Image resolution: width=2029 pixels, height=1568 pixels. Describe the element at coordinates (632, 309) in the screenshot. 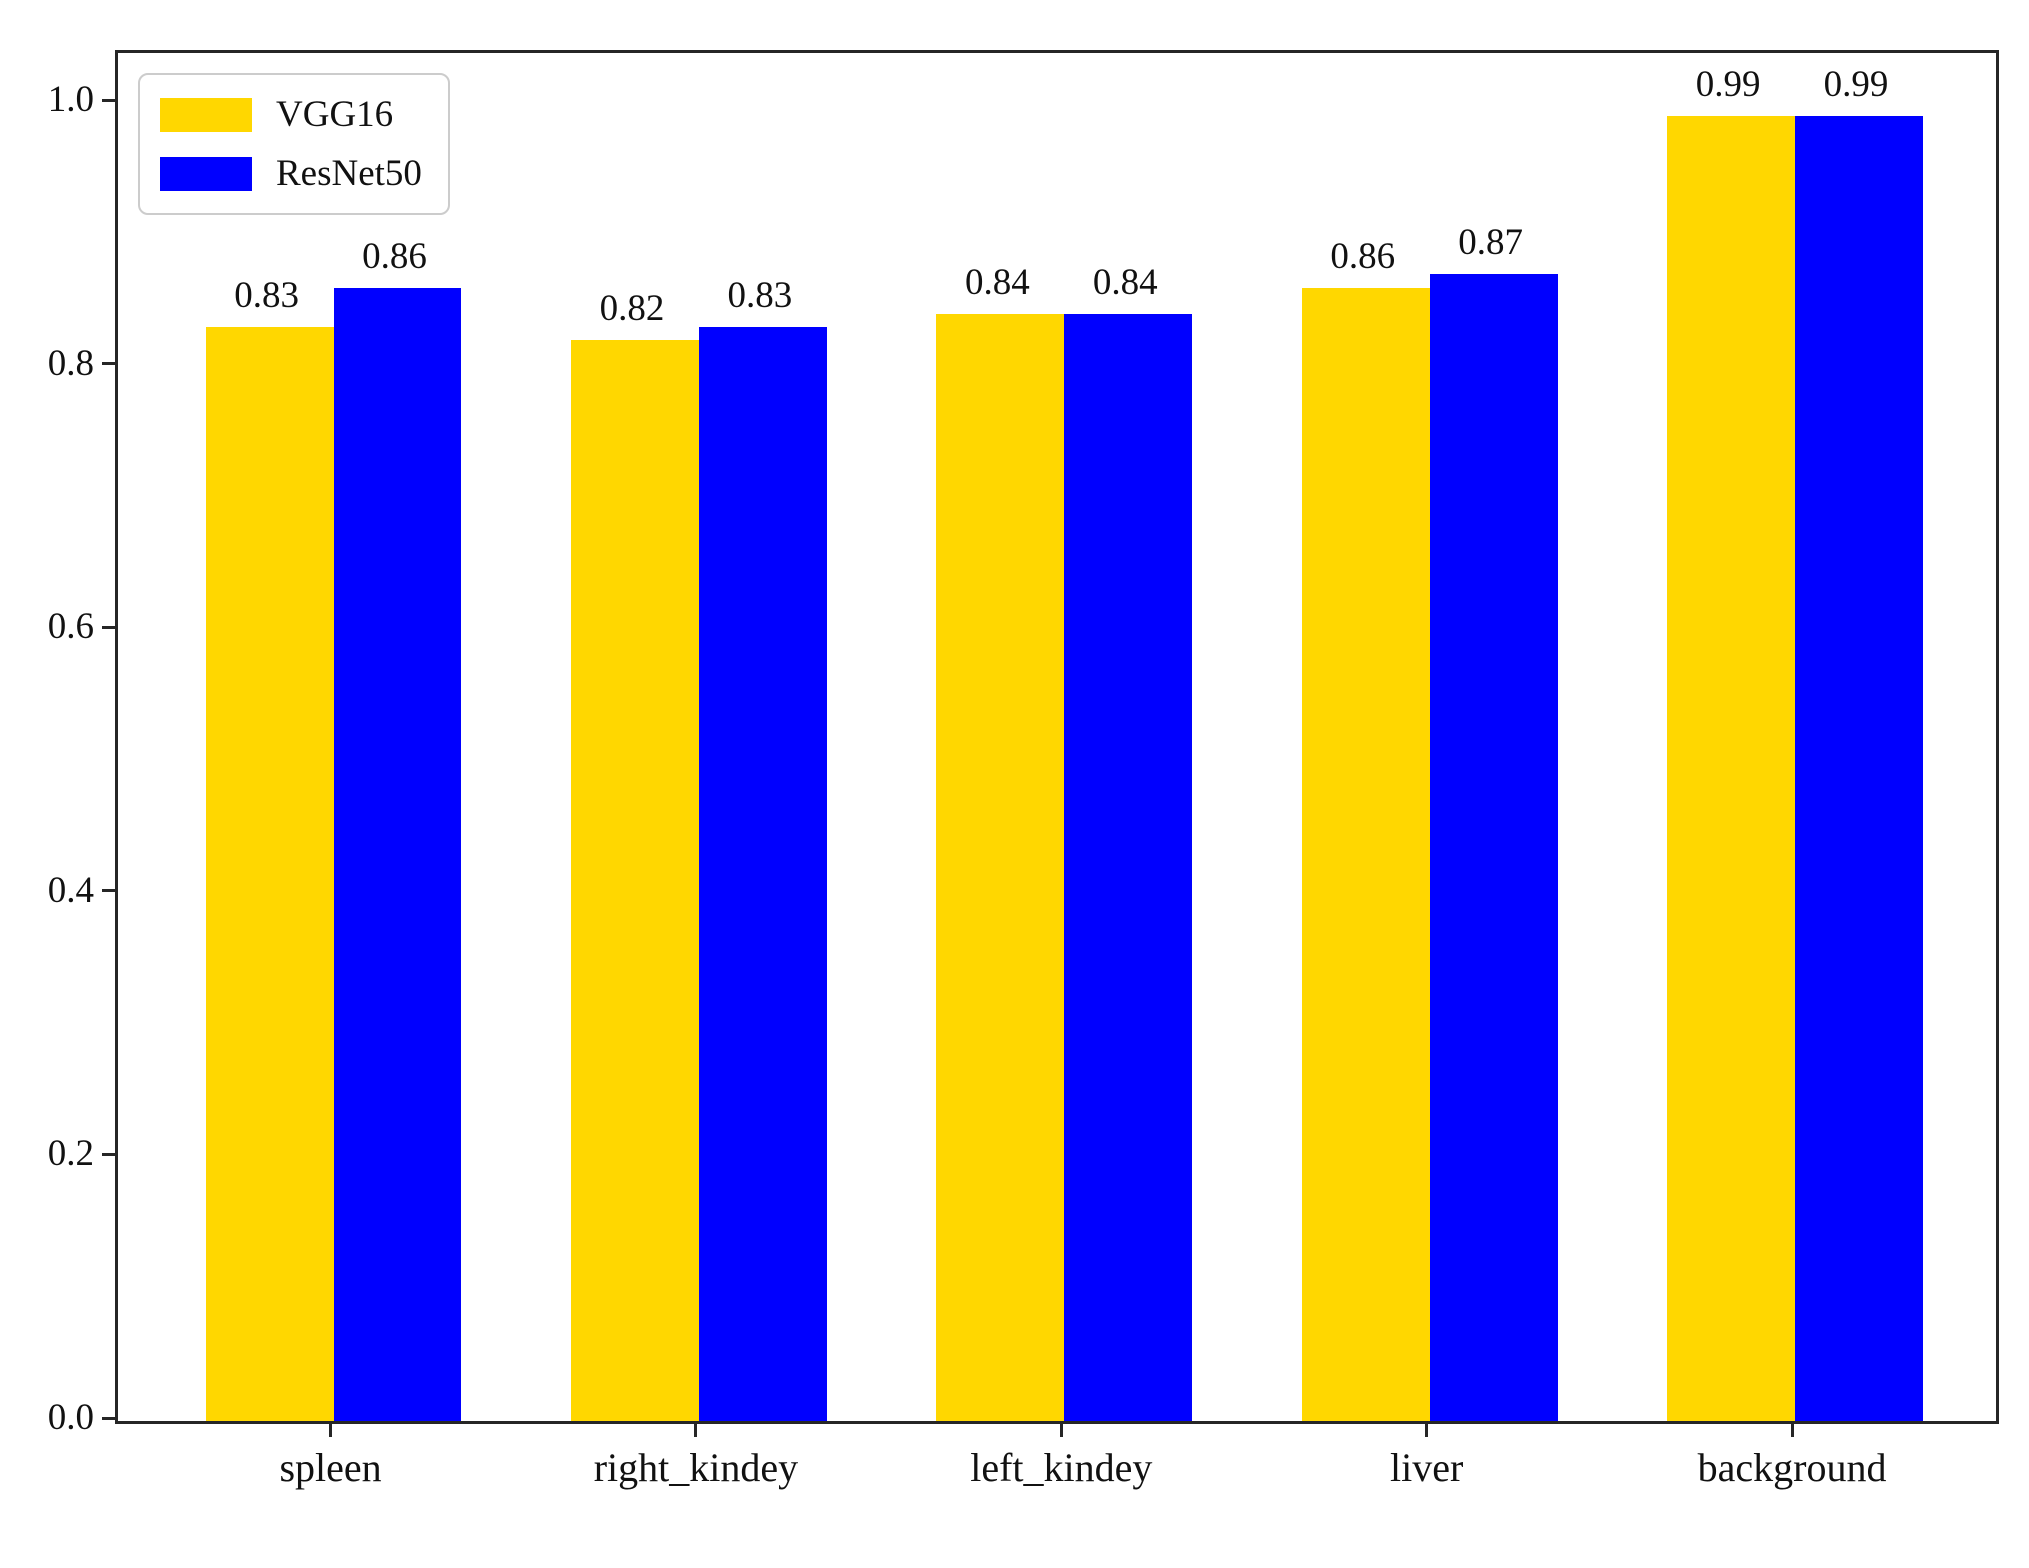

I see `bar-value-label: 0.82` at that location.